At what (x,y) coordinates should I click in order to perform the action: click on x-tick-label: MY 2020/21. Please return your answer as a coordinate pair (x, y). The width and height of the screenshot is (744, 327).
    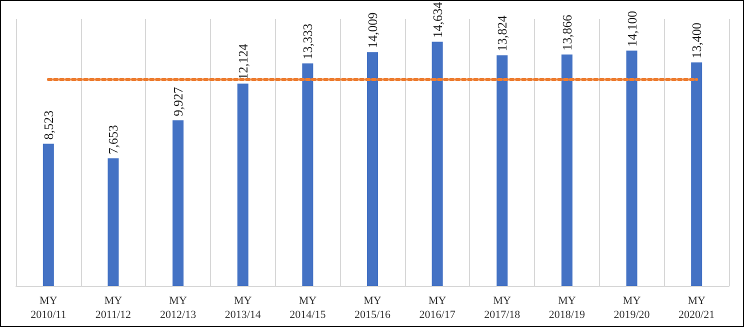
    Looking at the image, I should click on (696, 308).